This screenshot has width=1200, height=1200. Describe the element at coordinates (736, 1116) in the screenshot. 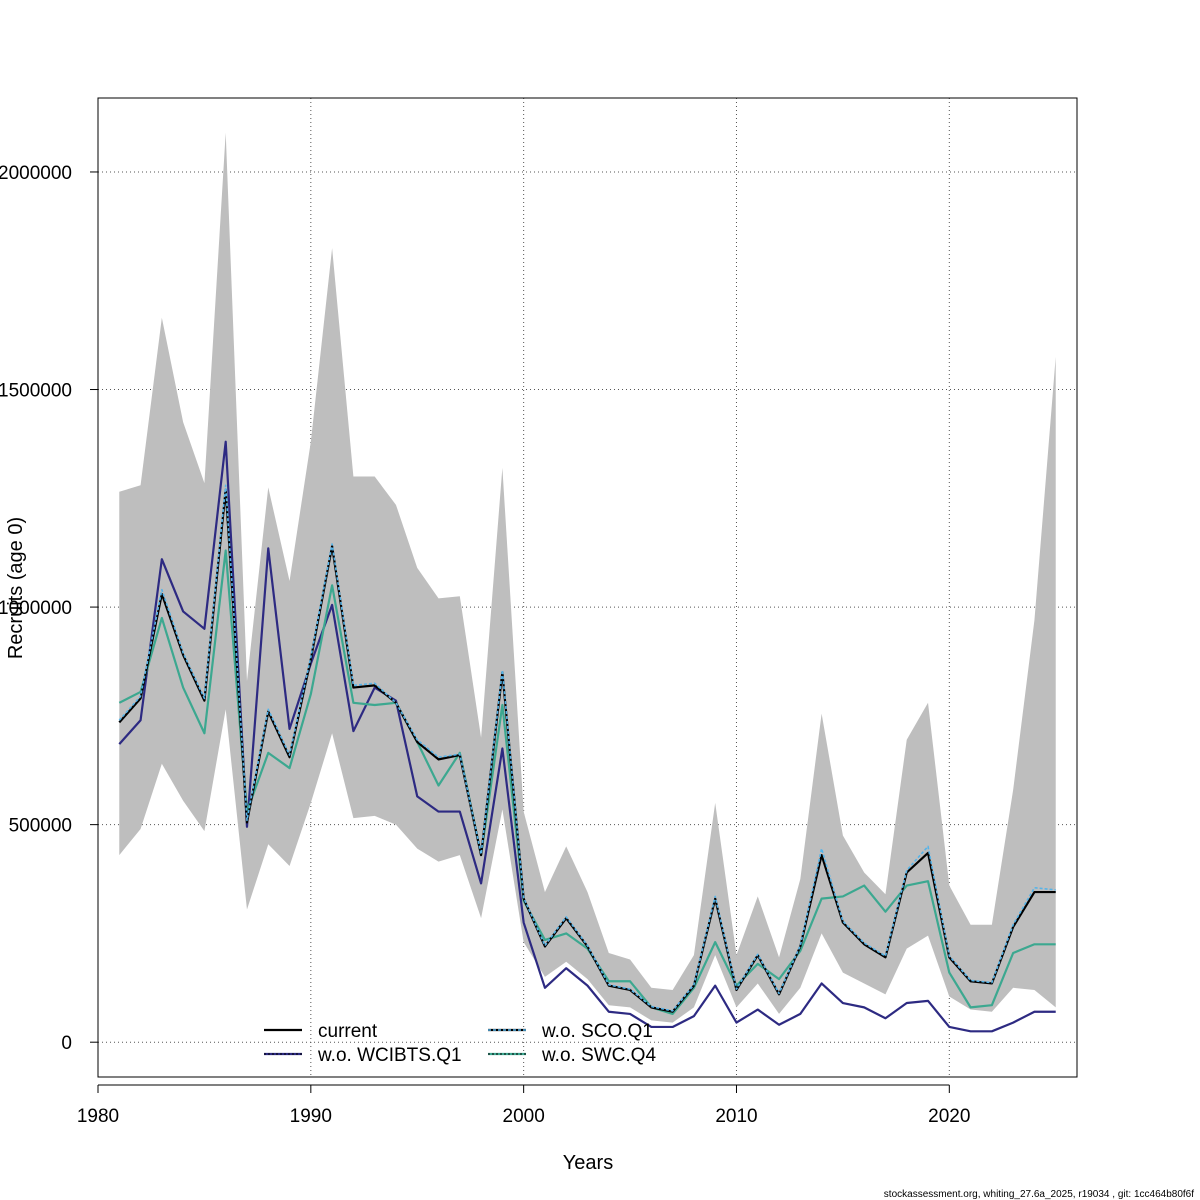

I see `x-tick-label: 2010` at that location.